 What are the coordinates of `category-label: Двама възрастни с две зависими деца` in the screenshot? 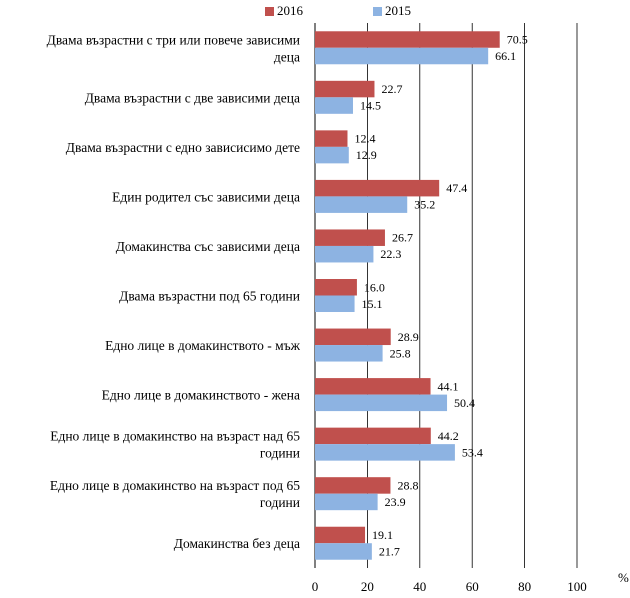 It's located at (192, 97).